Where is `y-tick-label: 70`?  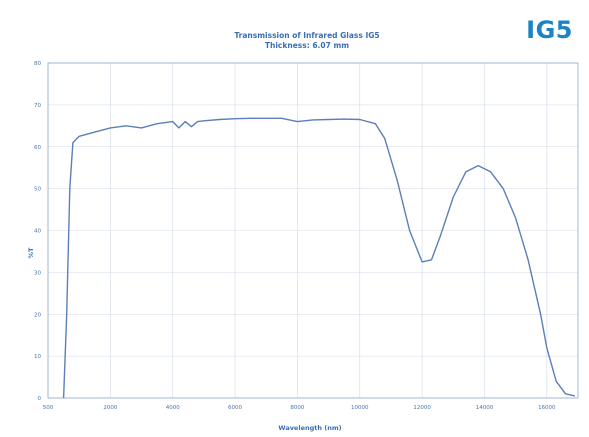
y-tick-label: 70 is located at coordinates (37, 106).